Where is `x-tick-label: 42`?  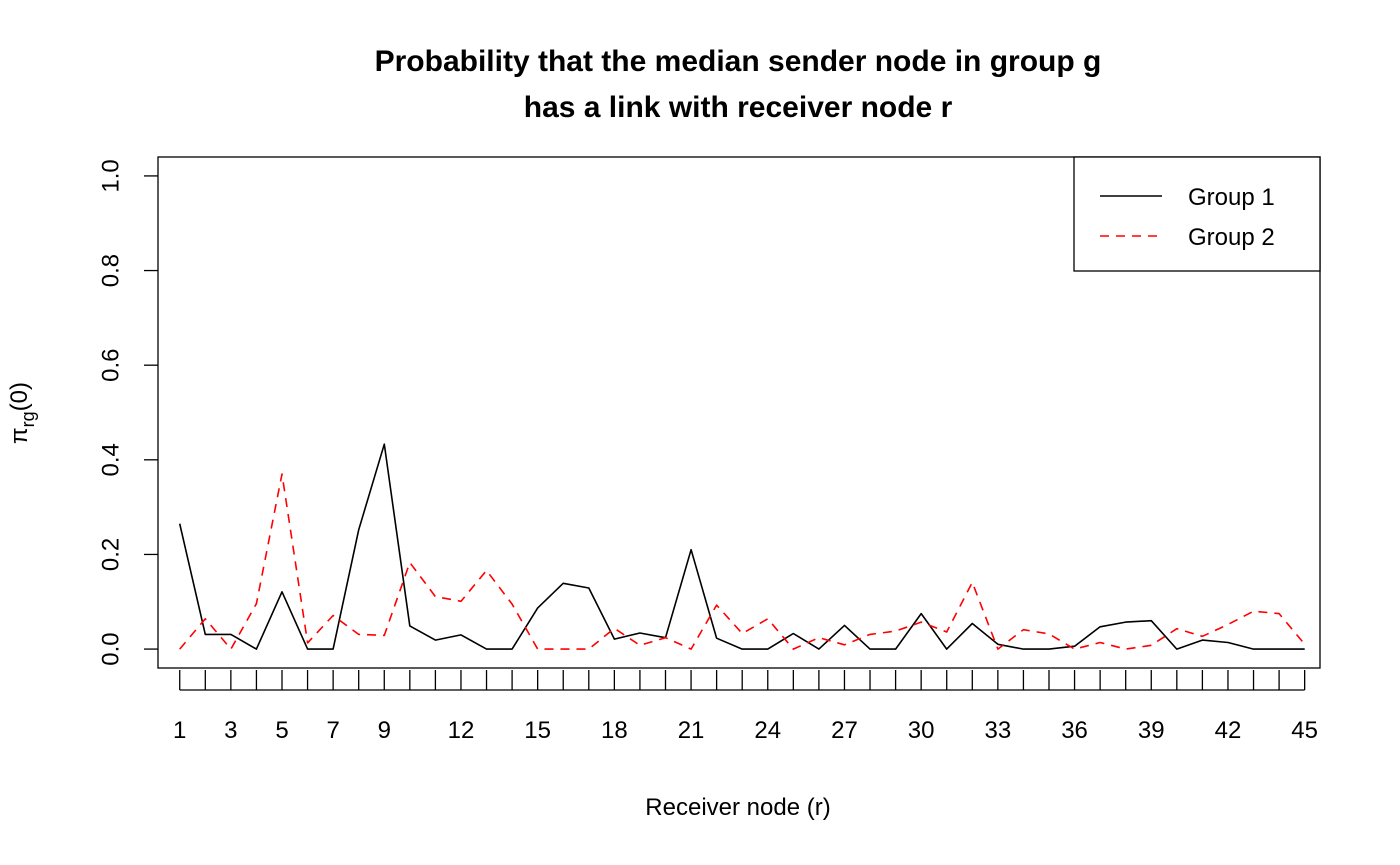 x-tick-label: 42 is located at coordinates (1228, 730).